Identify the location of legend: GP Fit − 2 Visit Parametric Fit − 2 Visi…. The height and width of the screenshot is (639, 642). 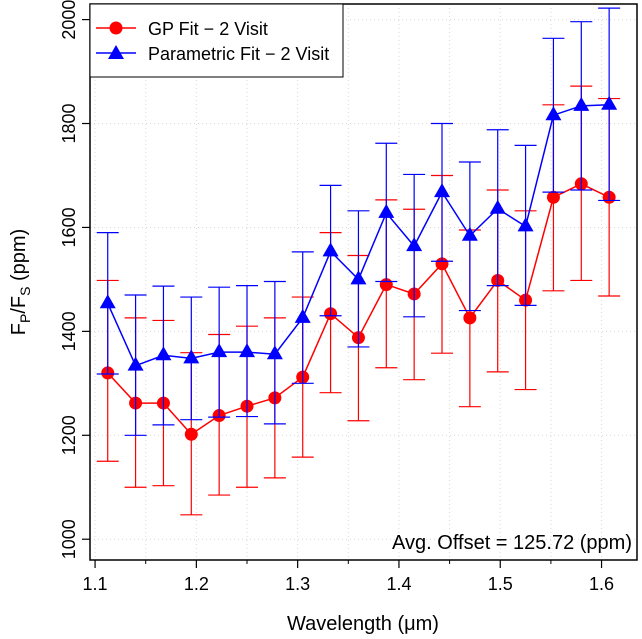
(216, 40).